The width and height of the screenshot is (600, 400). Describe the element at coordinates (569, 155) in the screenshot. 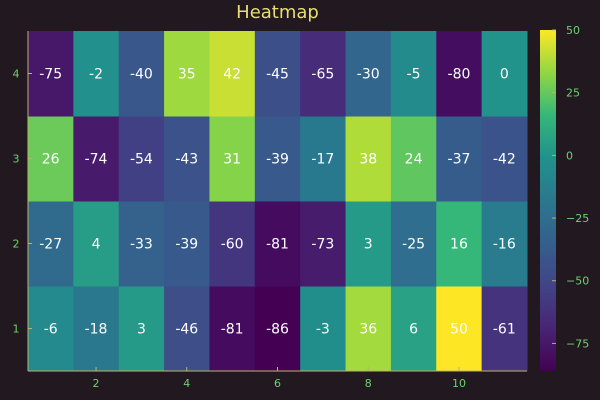

I see `colorbar-tick-label: 0` at that location.